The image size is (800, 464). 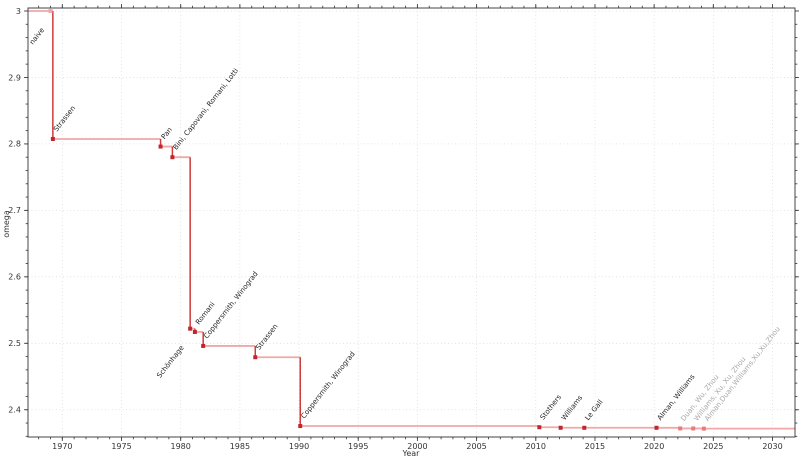 I want to click on x-tick-label: 1970, so click(x=62, y=446).